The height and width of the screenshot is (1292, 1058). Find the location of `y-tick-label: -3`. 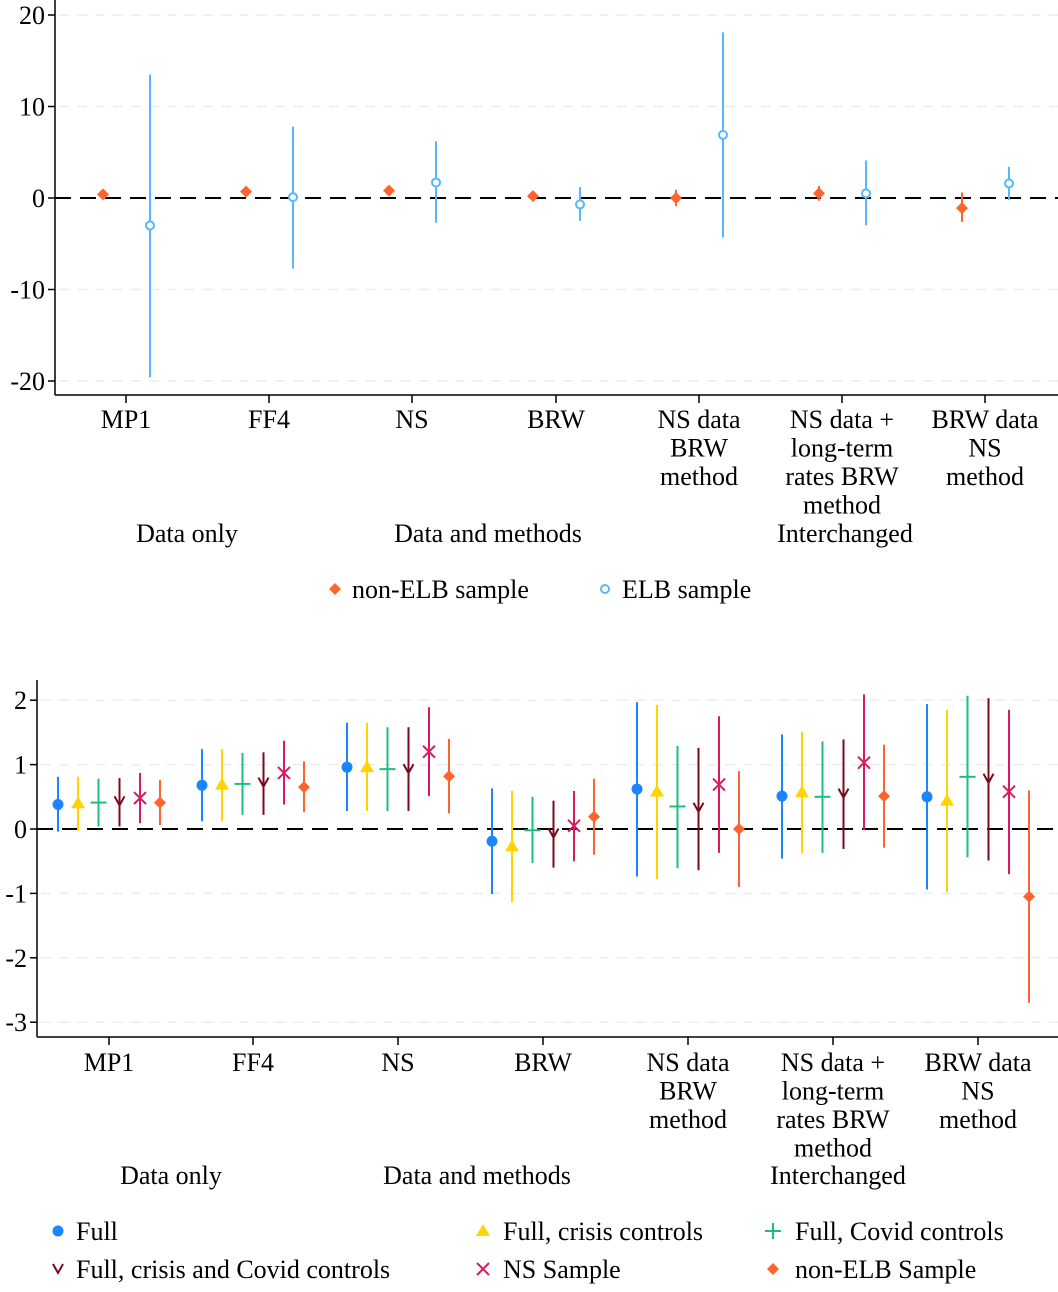

y-tick-label: -3 is located at coordinates (16, 1022).